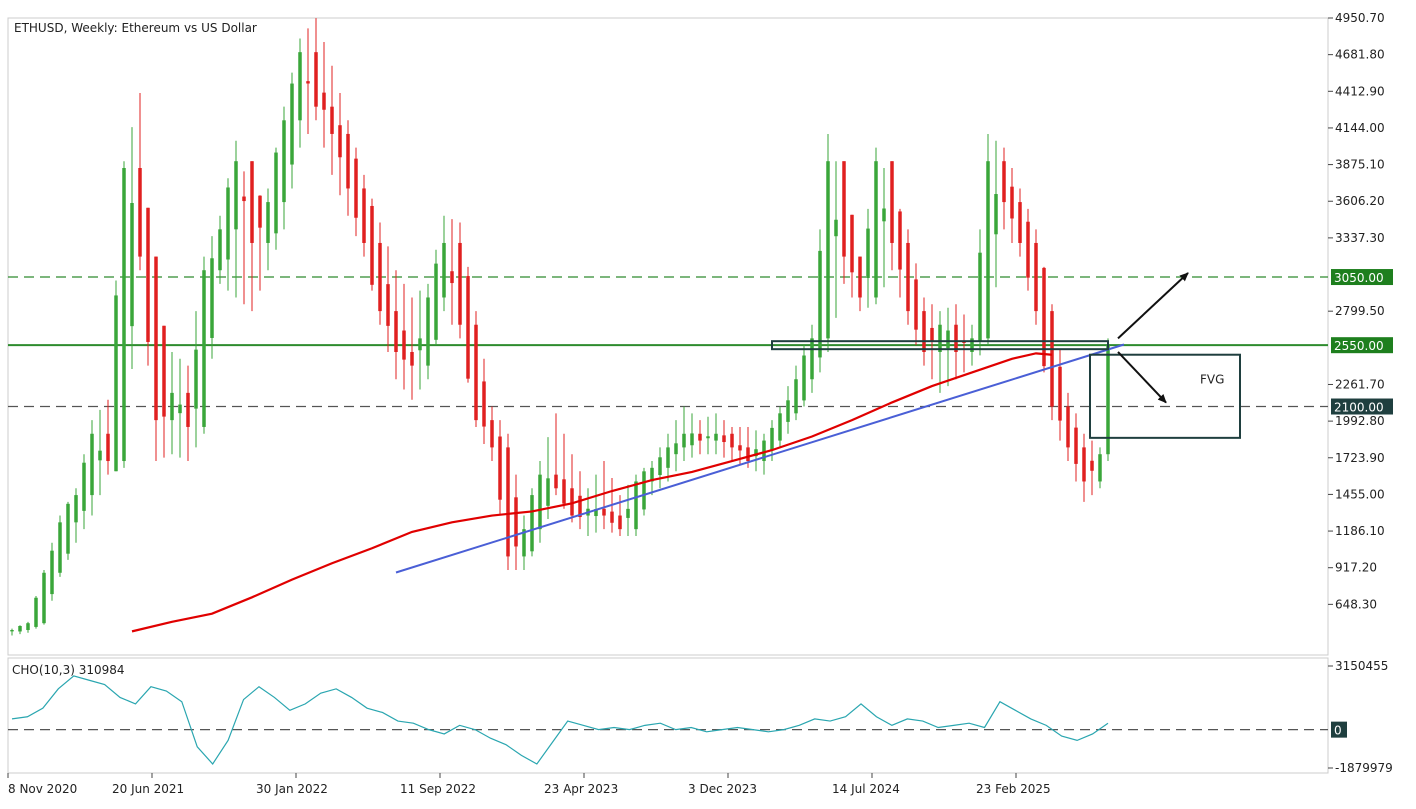 The image size is (1416, 809). Describe the element at coordinates (1356, 568) in the screenshot. I see `price-tick-label: 917.20` at that location.